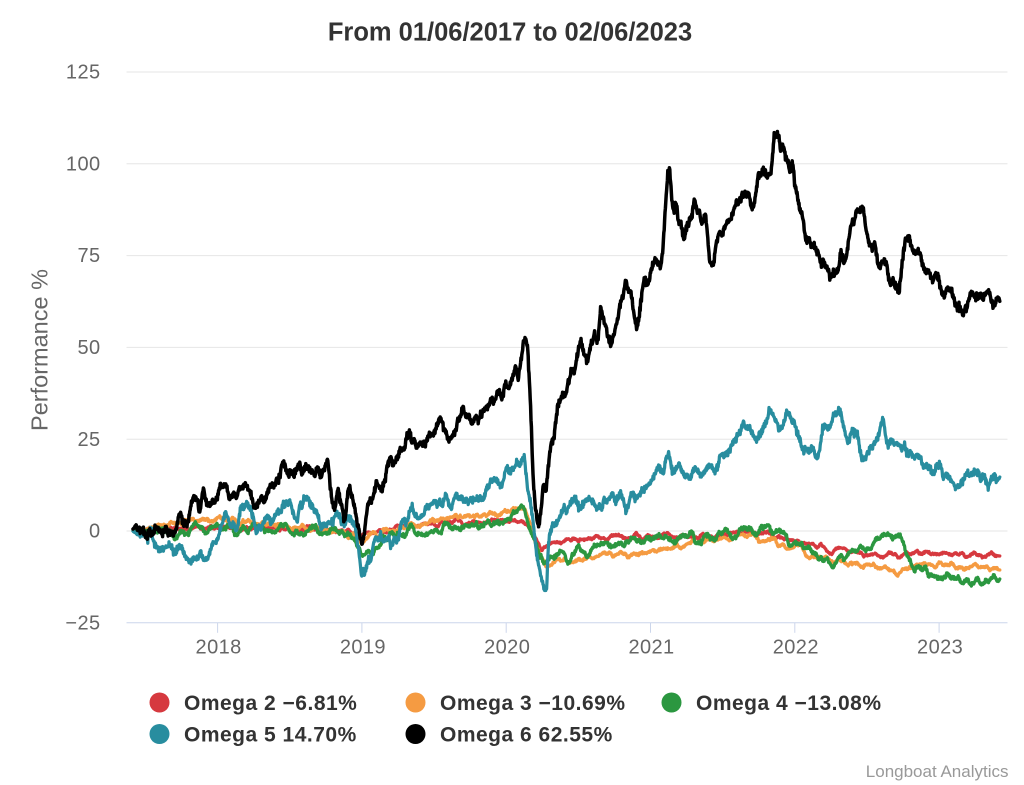 The width and height of the screenshot is (1024, 785). Describe the element at coordinates (40, 350) in the screenshot. I see `svg-text: Performance %` at that location.